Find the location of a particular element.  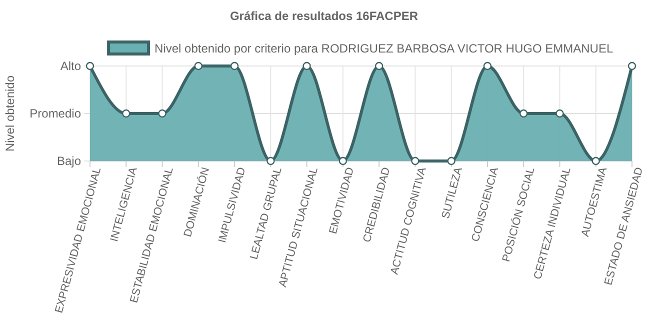

ref-line-label: Alto is located at coordinates (71, 66).